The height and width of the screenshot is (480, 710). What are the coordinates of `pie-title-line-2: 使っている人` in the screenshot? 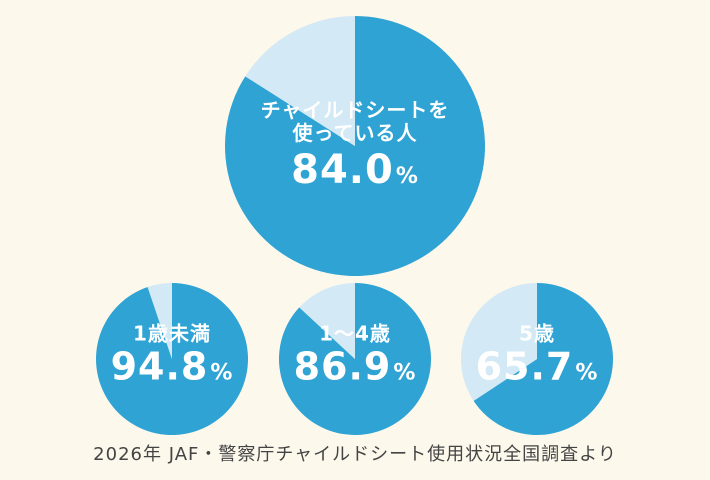 It's located at (355, 133).